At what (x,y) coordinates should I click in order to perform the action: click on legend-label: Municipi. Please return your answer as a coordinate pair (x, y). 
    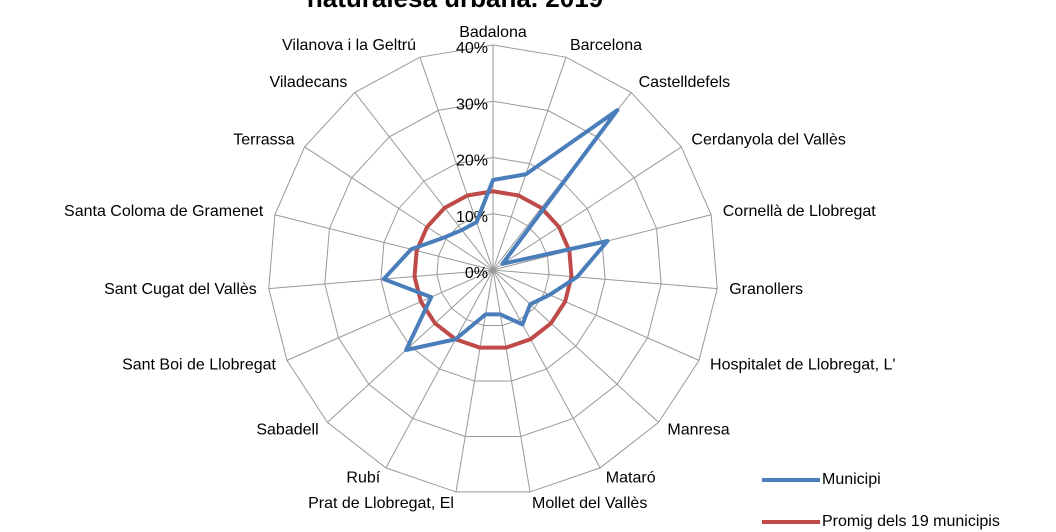
    Looking at the image, I should click on (851, 479).